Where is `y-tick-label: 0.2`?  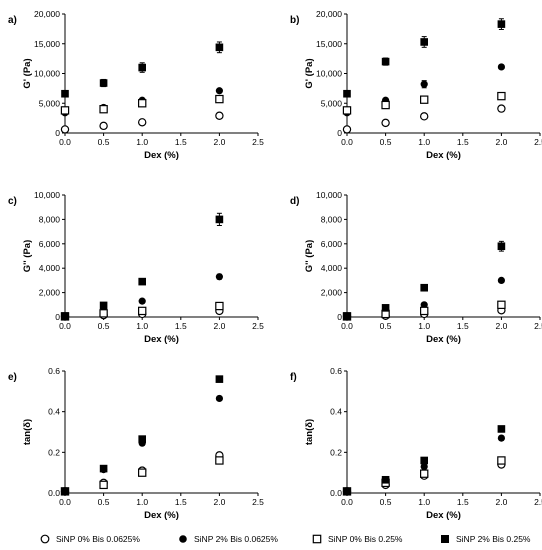
y-tick-label: 0.2 is located at coordinates (336, 452).